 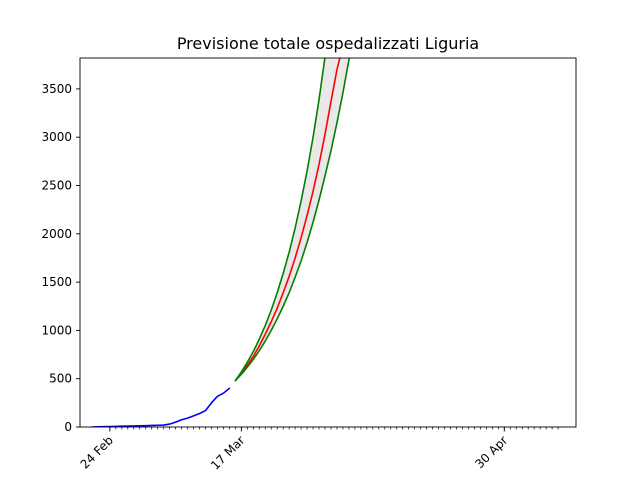 What do you see at coordinates (56, 330) in the screenshot?
I see `y-tick-label: 1000` at bounding box center [56, 330].